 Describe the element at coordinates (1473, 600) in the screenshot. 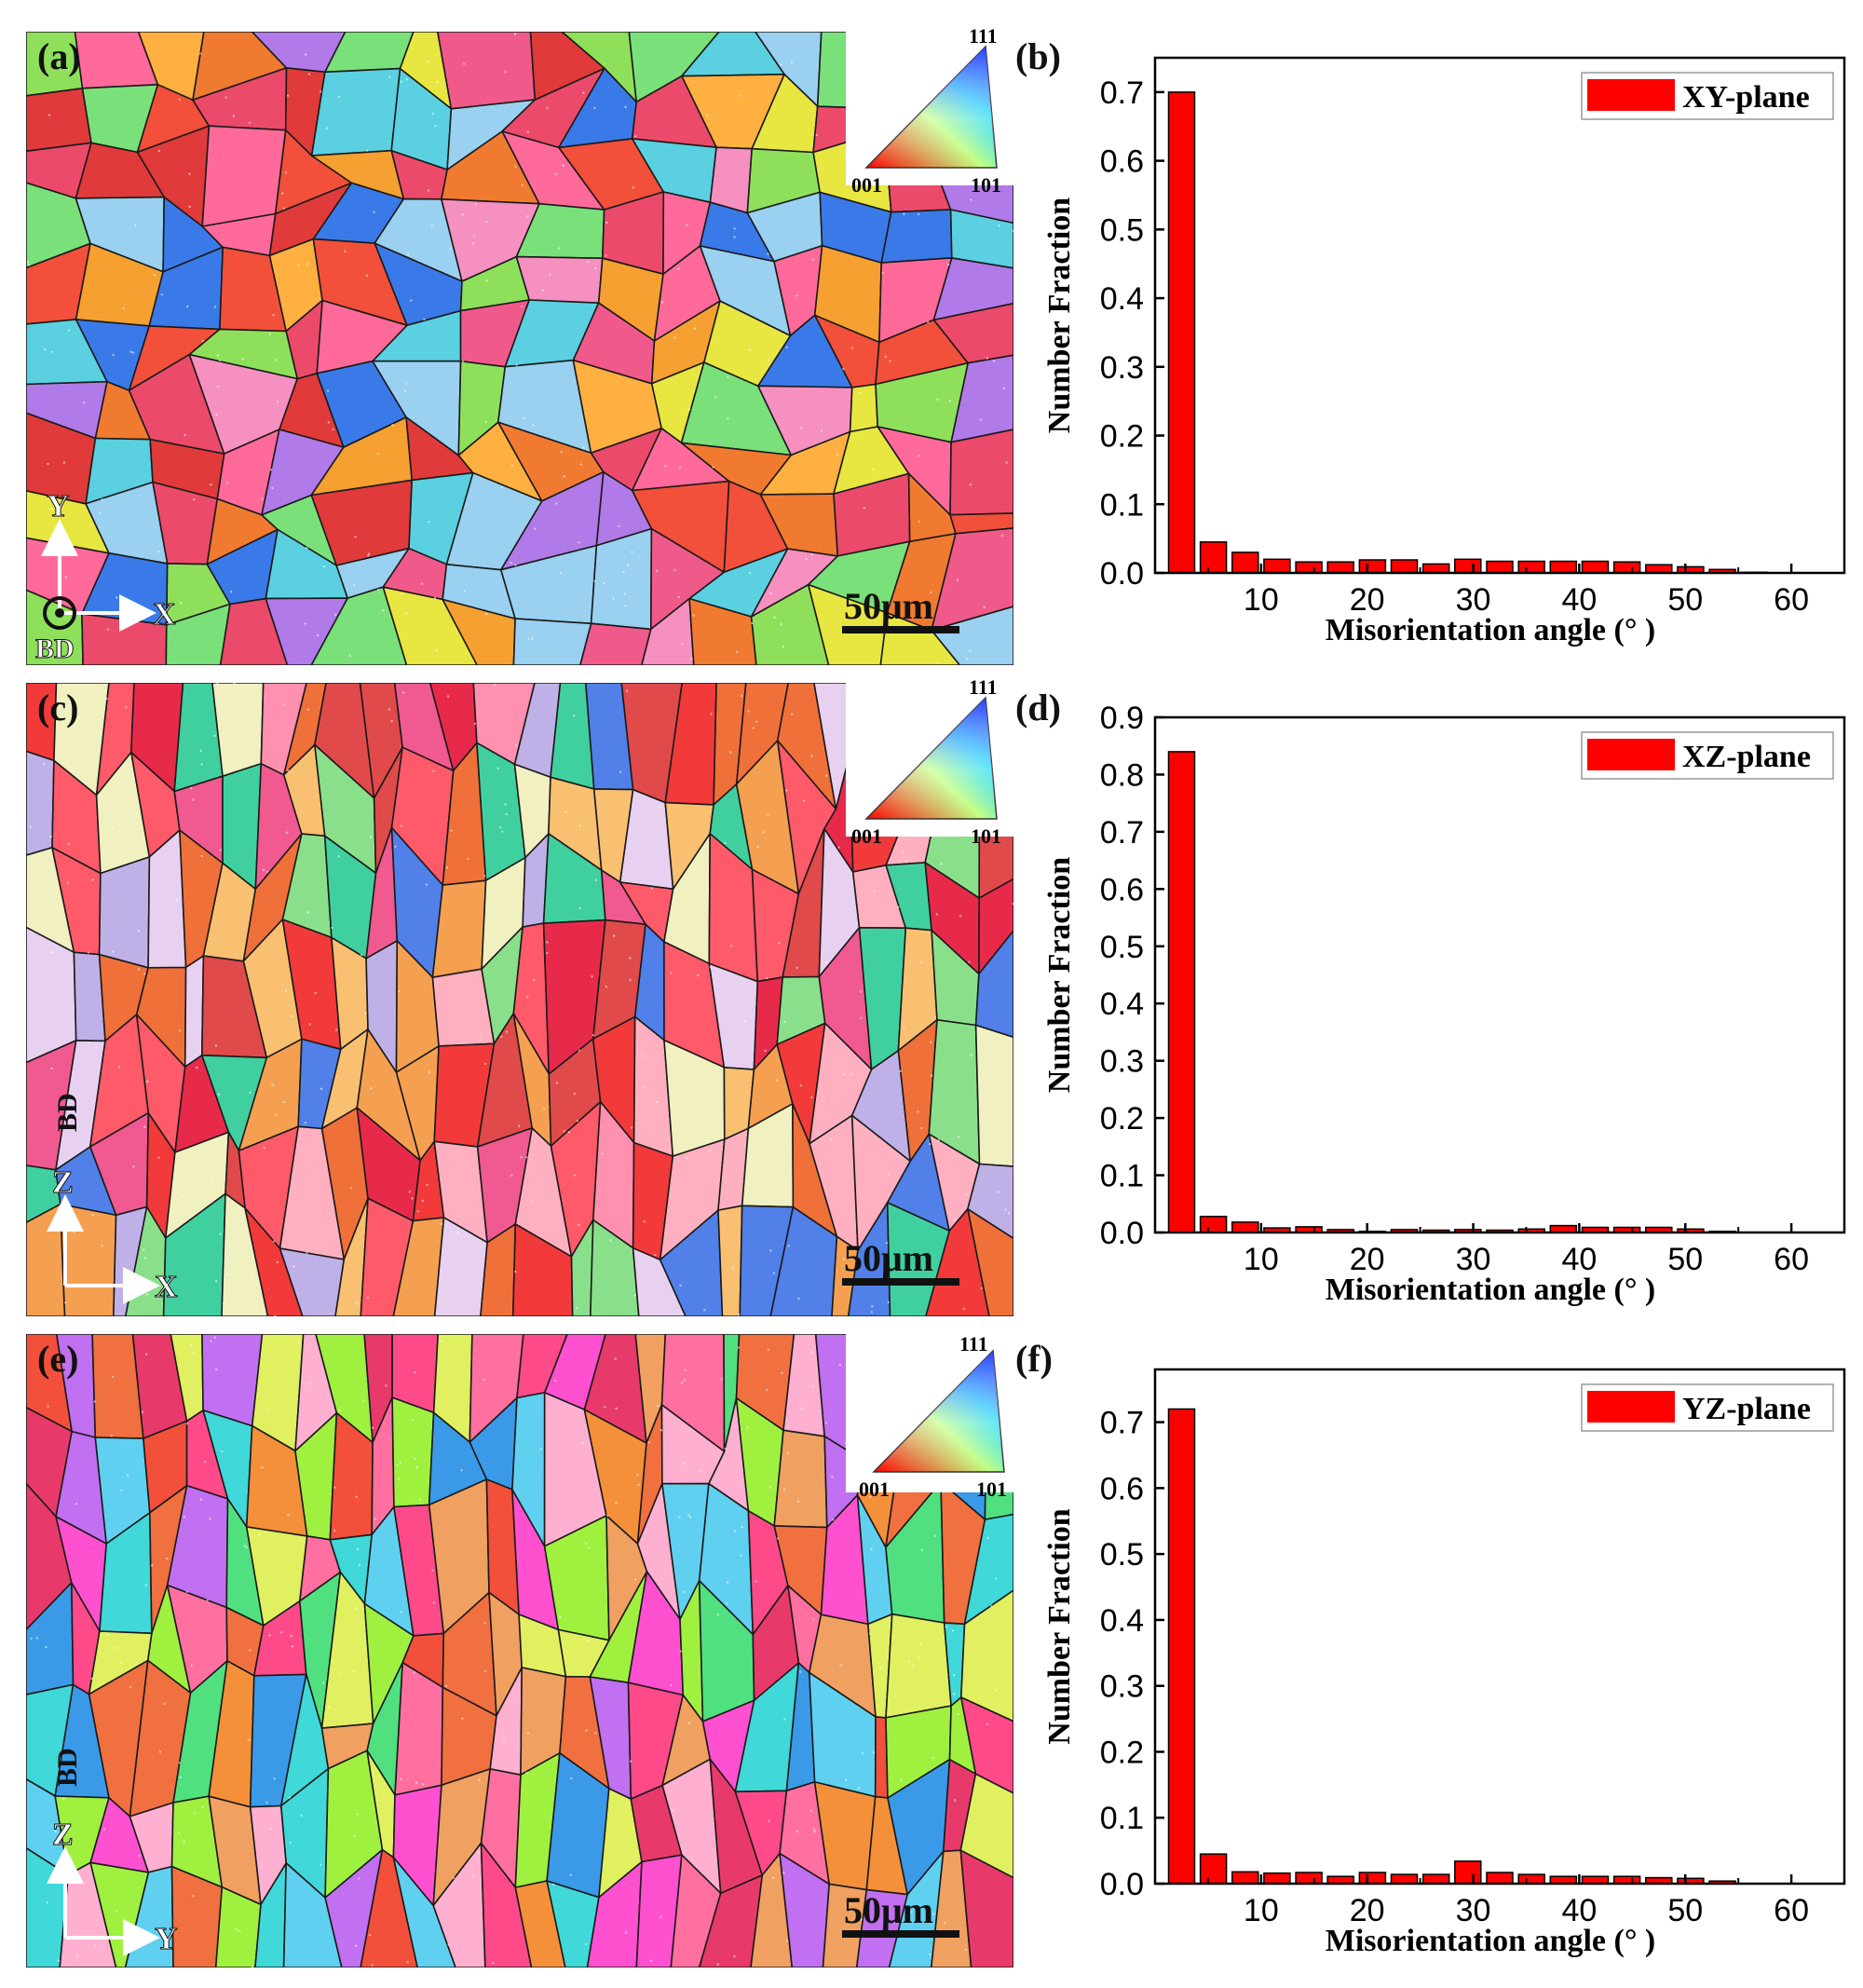

I see `x-tick-label: 30` at that location.